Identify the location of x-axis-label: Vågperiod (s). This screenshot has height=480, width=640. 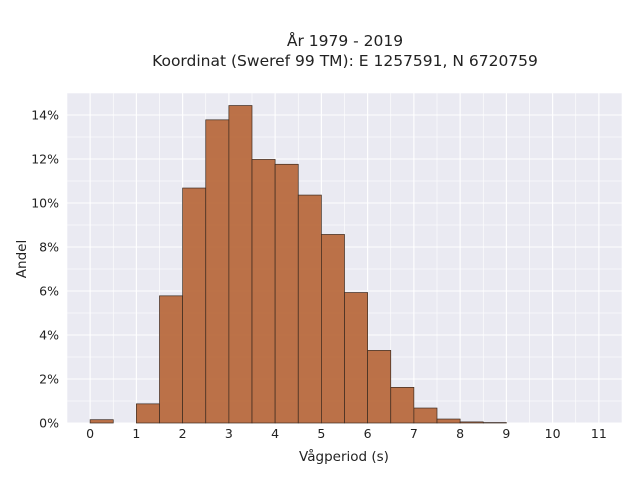
(344, 456).